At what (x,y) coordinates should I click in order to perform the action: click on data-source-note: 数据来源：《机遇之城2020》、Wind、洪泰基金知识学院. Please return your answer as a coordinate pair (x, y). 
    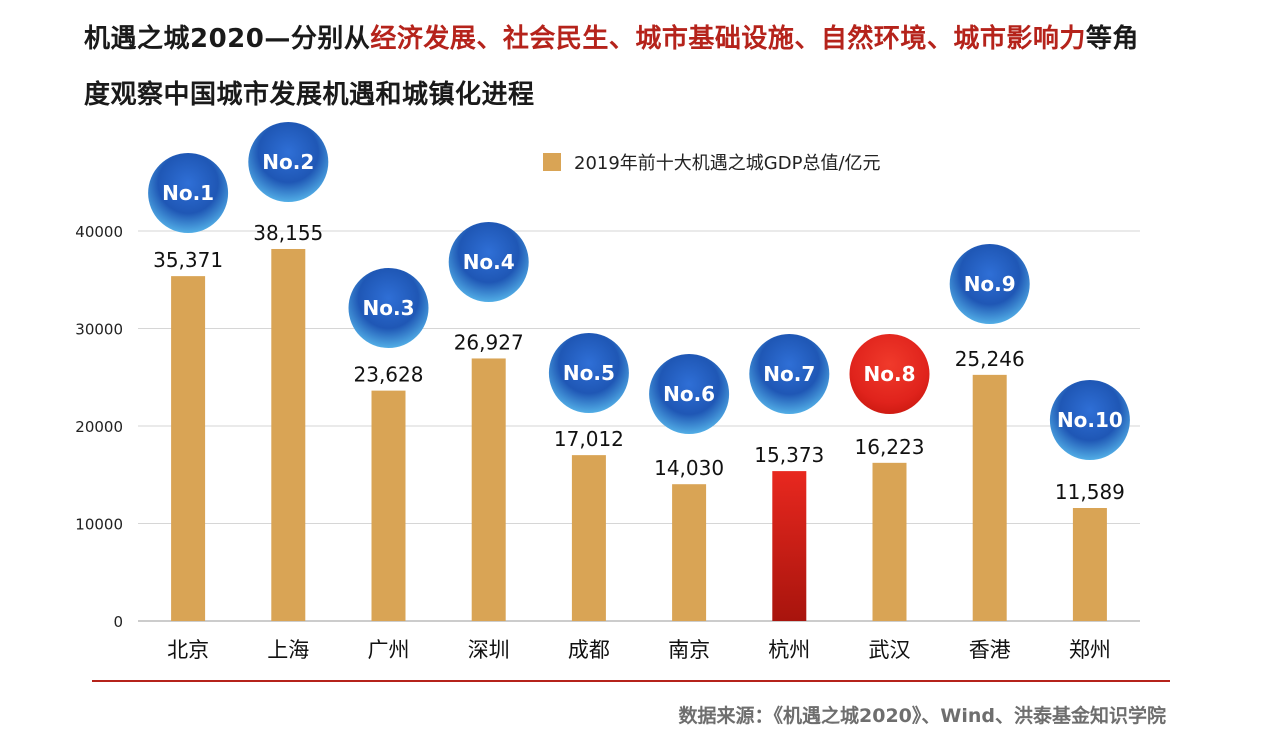
    Looking at the image, I should click on (922, 716).